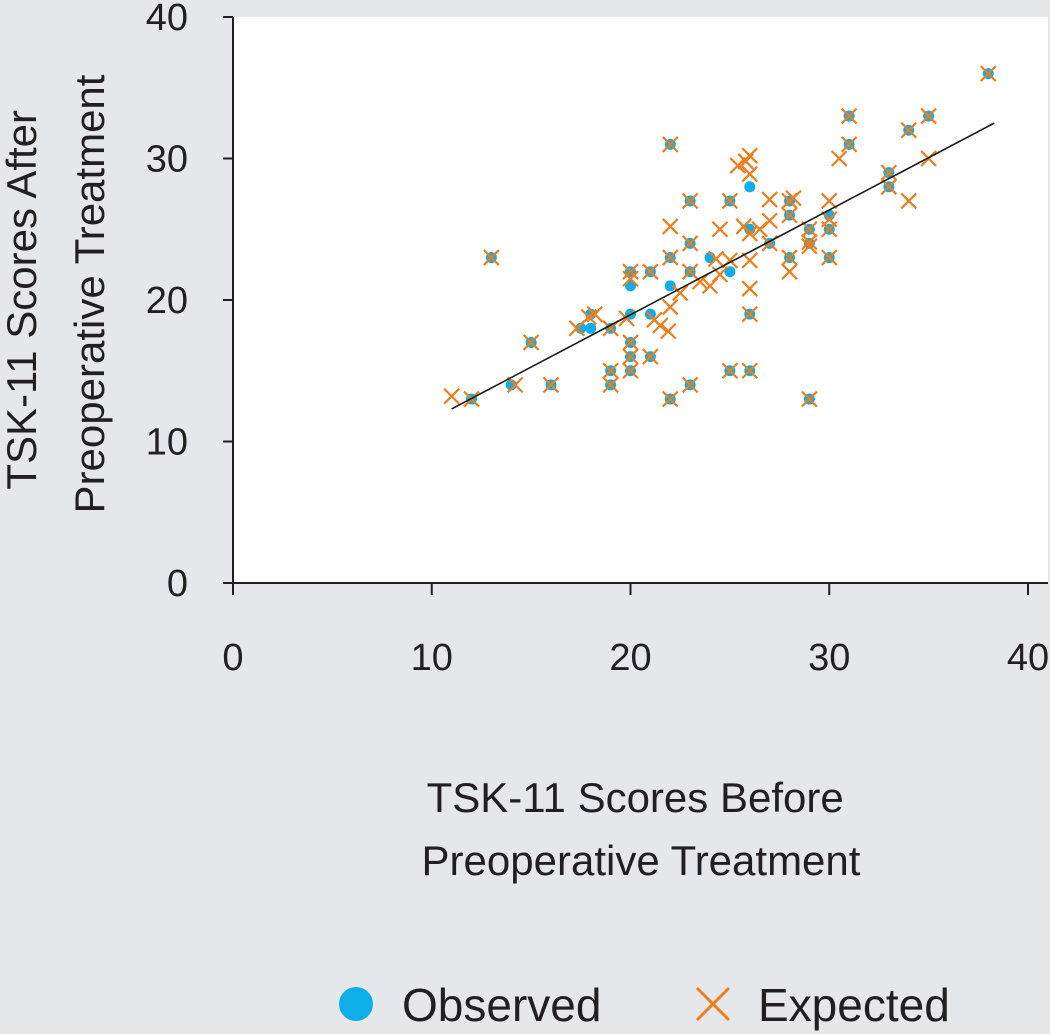 The height and width of the screenshot is (1034, 1050). I want to click on legend-expected-label: Expected, so click(854, 1005).